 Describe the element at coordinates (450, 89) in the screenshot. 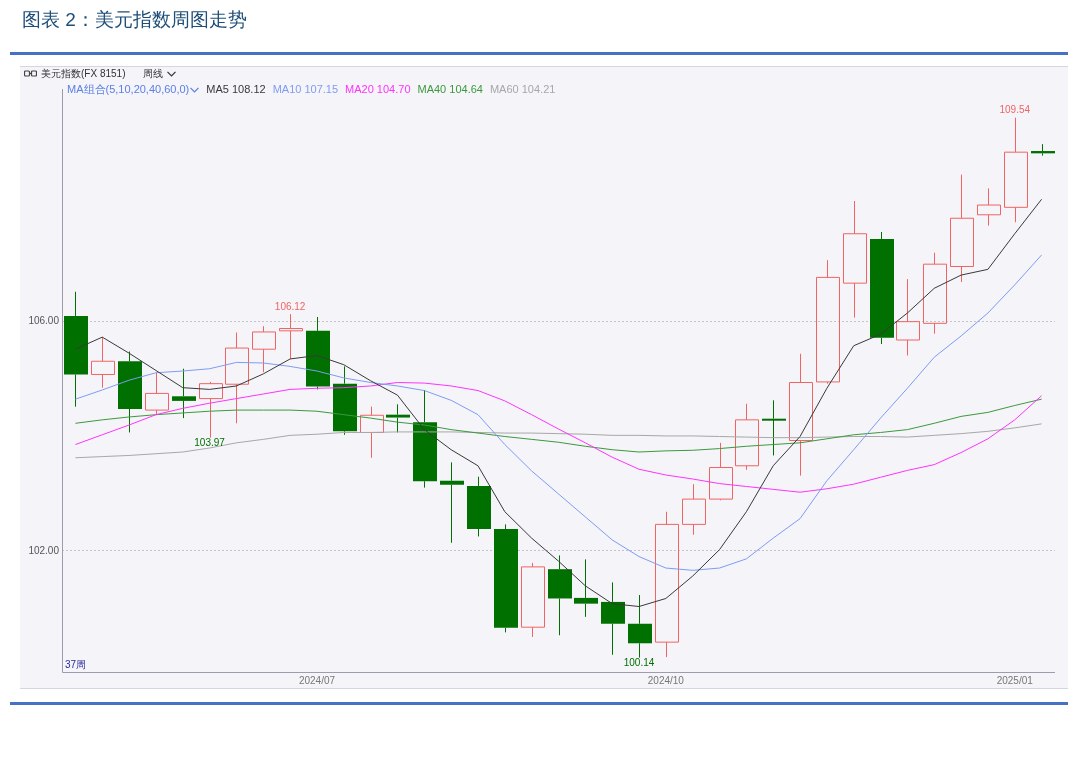

I see `text: MA40 104.64` at that location.